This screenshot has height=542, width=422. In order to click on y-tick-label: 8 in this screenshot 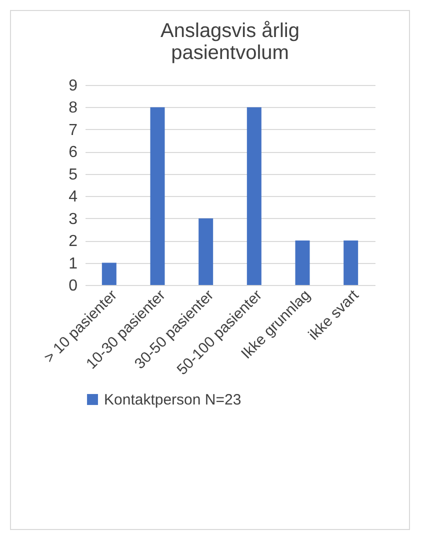, I will do `click(73, 108)`.